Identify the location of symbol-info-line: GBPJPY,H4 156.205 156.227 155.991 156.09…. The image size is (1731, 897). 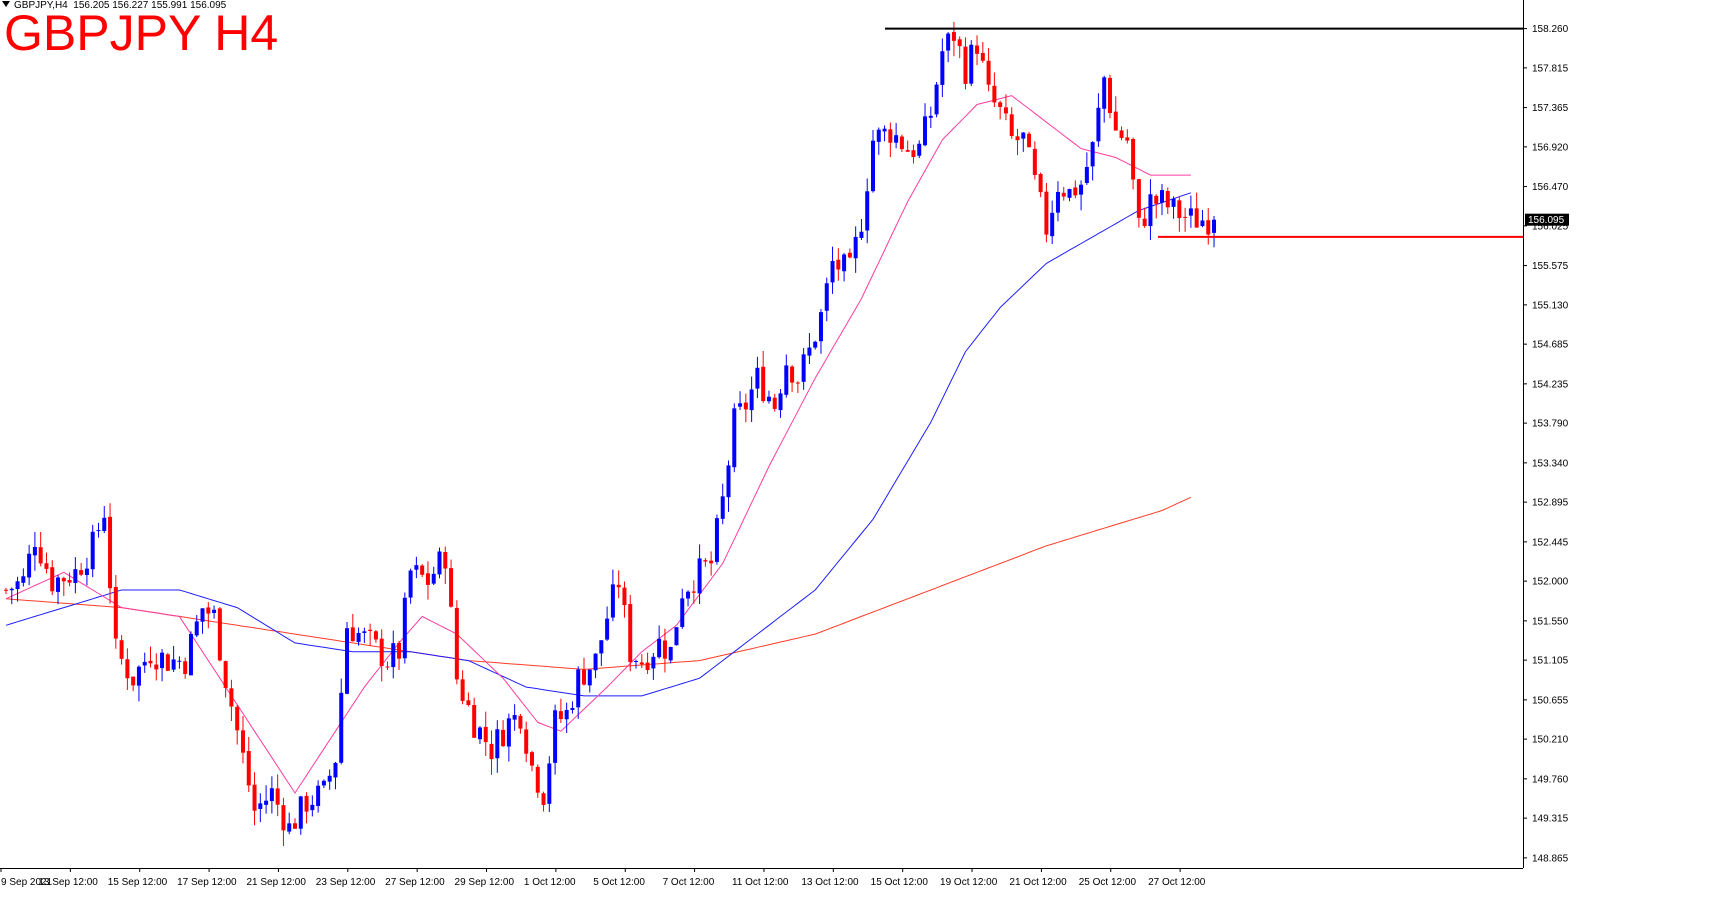
(114, 5).